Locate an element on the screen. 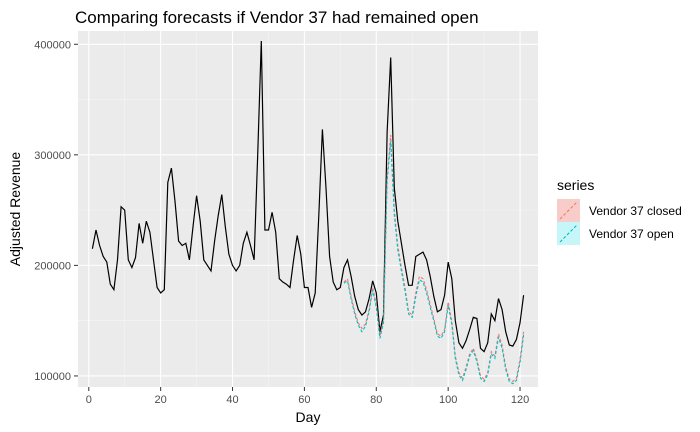  y-tick-label: 400000 is located at coordinates (52, 45).